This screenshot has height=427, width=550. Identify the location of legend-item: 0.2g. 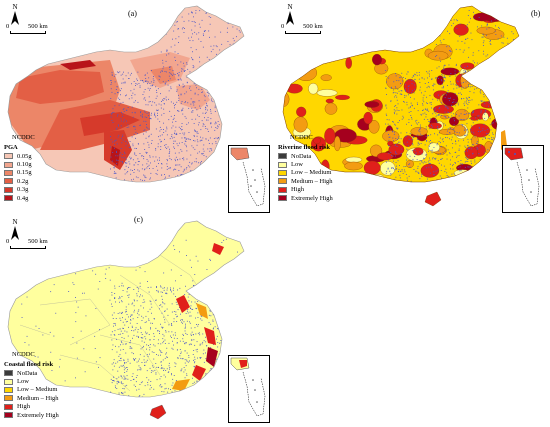
(18, 181).